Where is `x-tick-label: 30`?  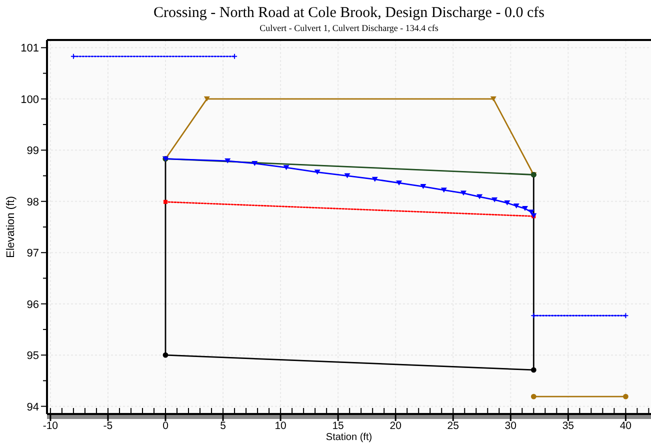
x-tick-label: 30 is located at coordinates (510, 426).